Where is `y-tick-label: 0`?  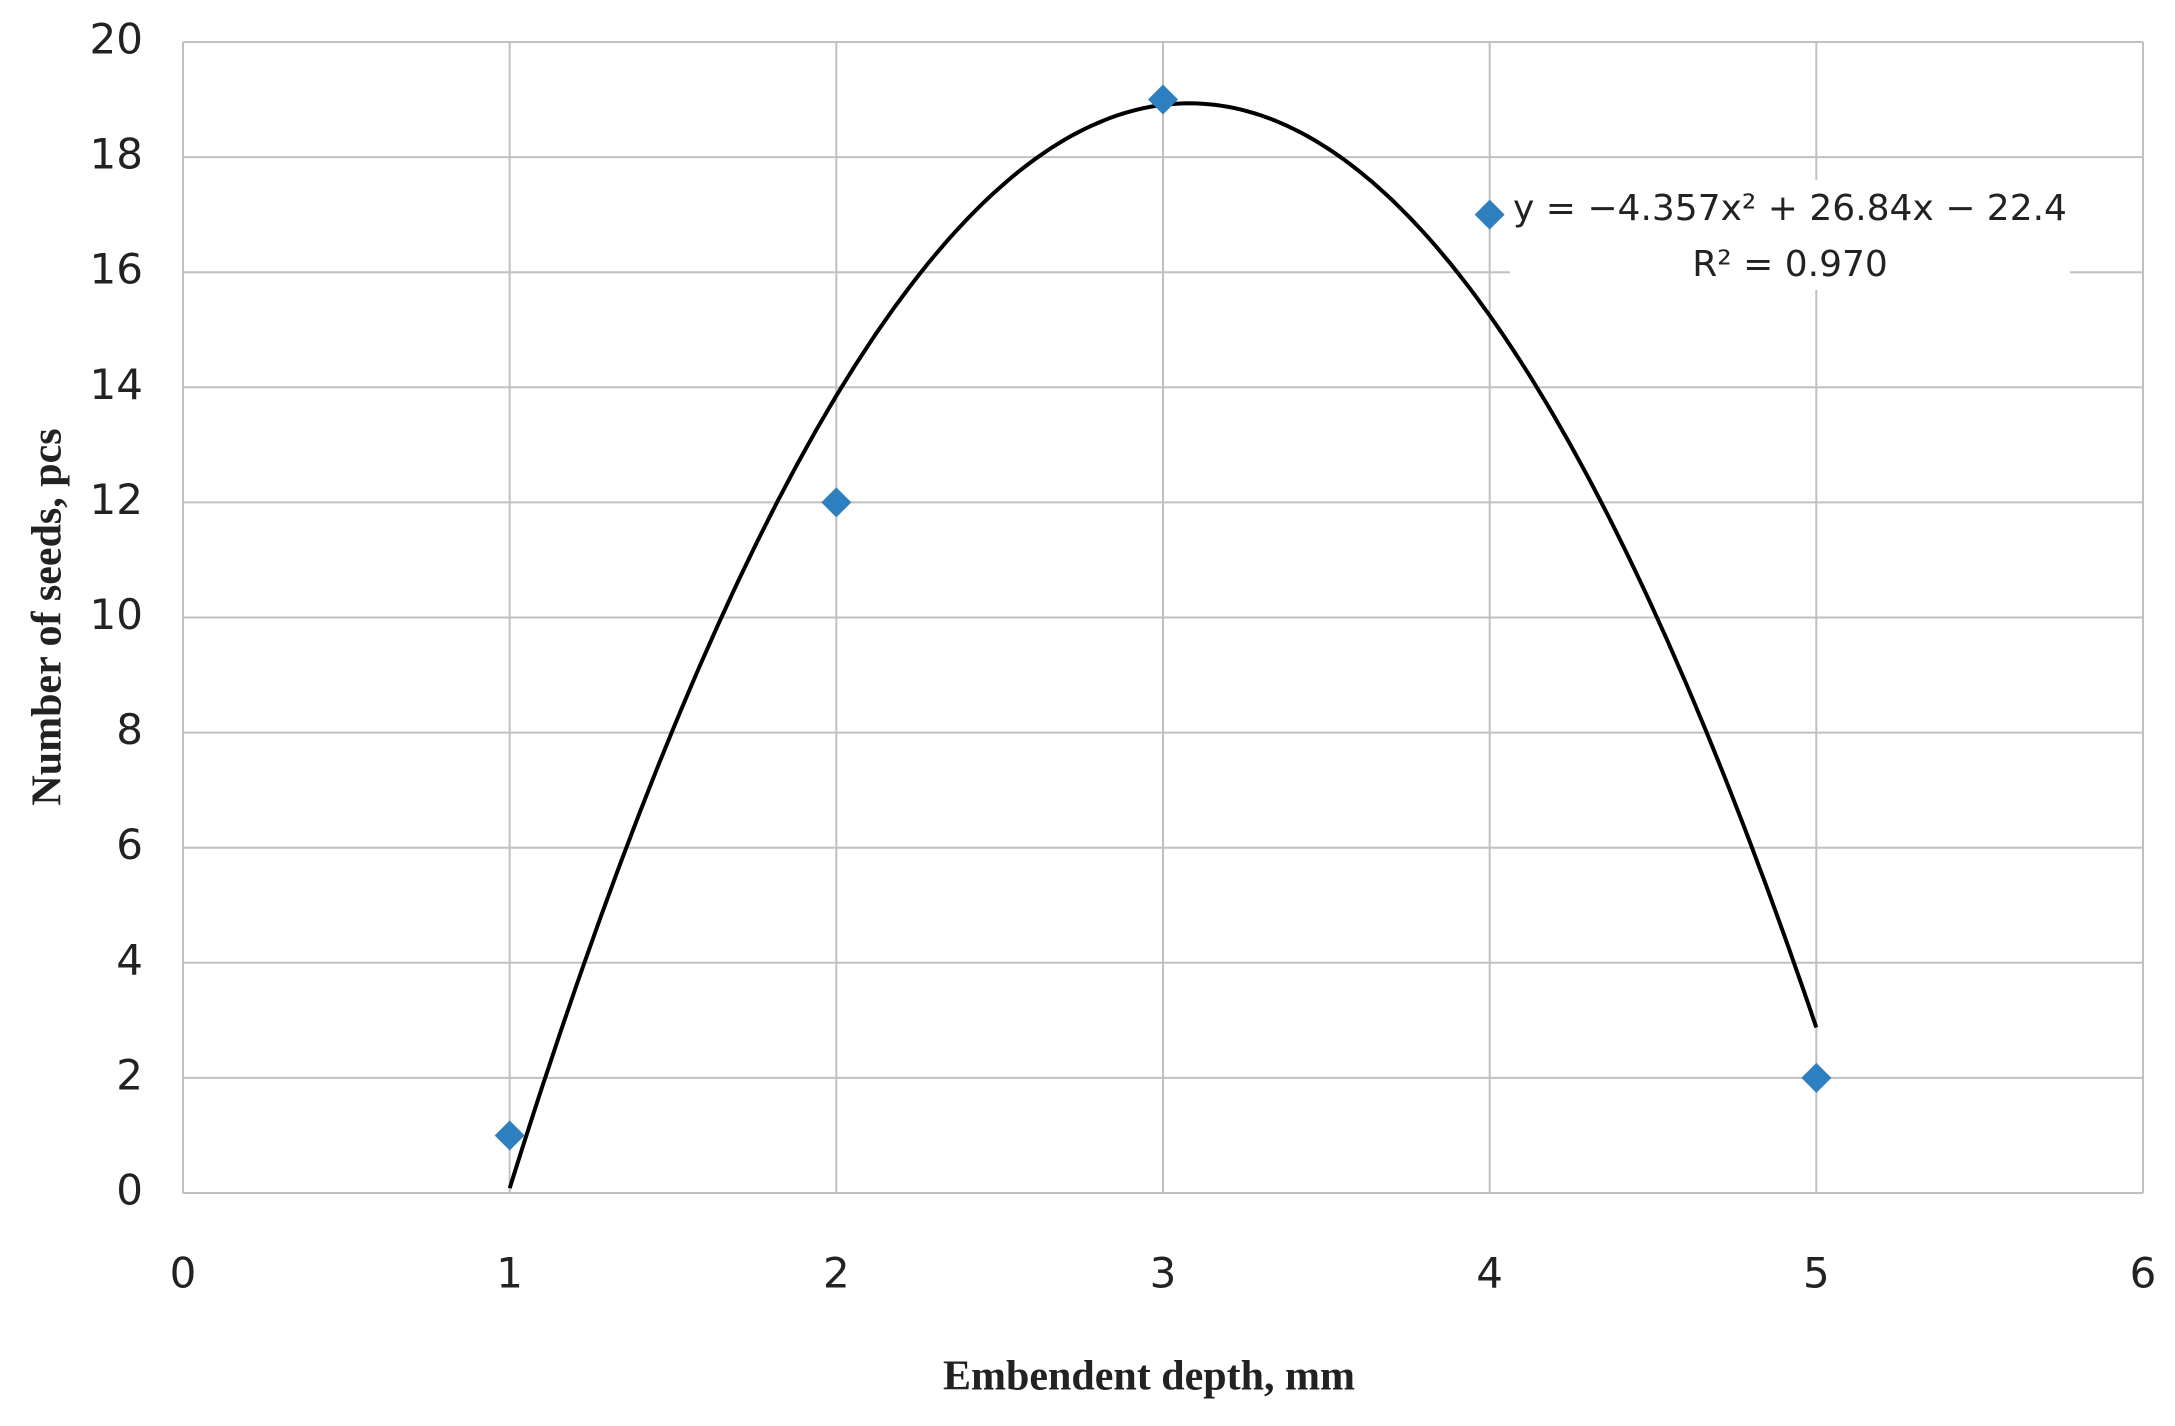
y-tick-label: 0 is located at coordinates (129, 1190).